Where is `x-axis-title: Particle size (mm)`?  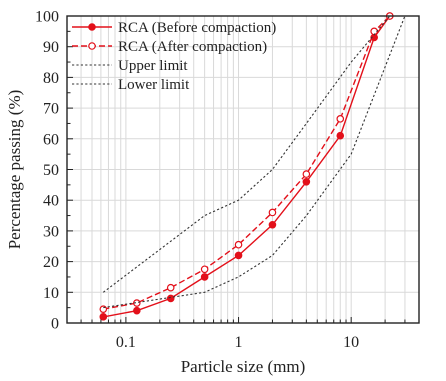
x-axis-title: Particle size (mm) is located at coordinates (243, 366).